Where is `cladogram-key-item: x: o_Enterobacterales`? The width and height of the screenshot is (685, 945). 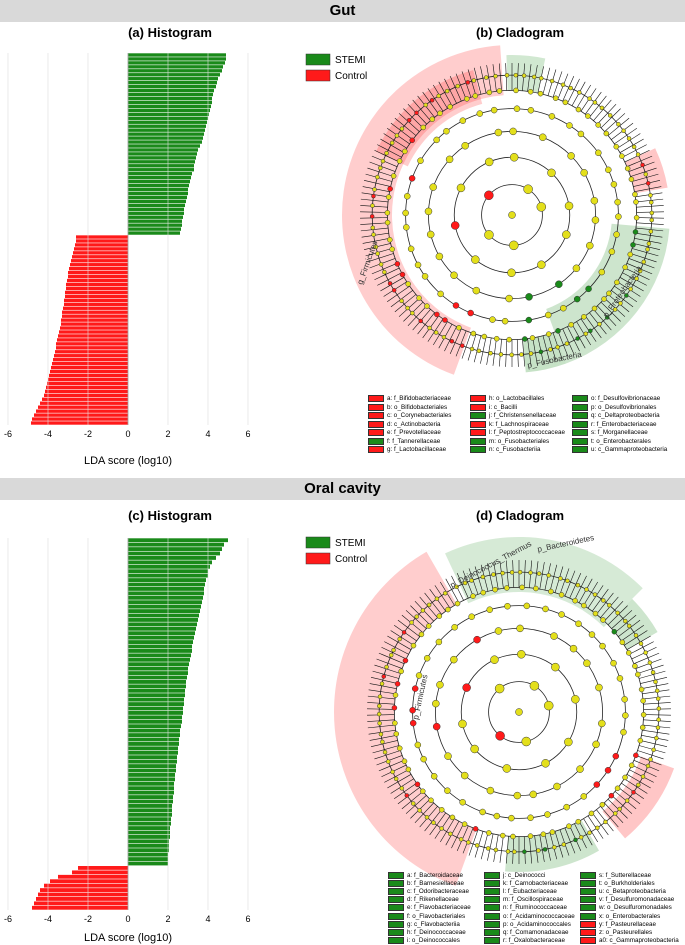
cladogram-key-item: x: o_Enterobacterales is located at coordinates (620, 916).